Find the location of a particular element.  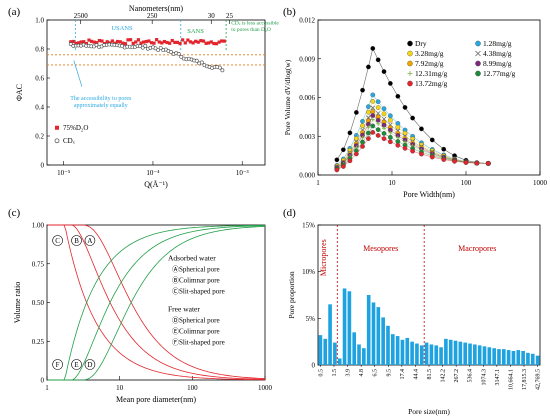

panel-d-xtick-label: 17.4 is located at coordinates (403, 374).